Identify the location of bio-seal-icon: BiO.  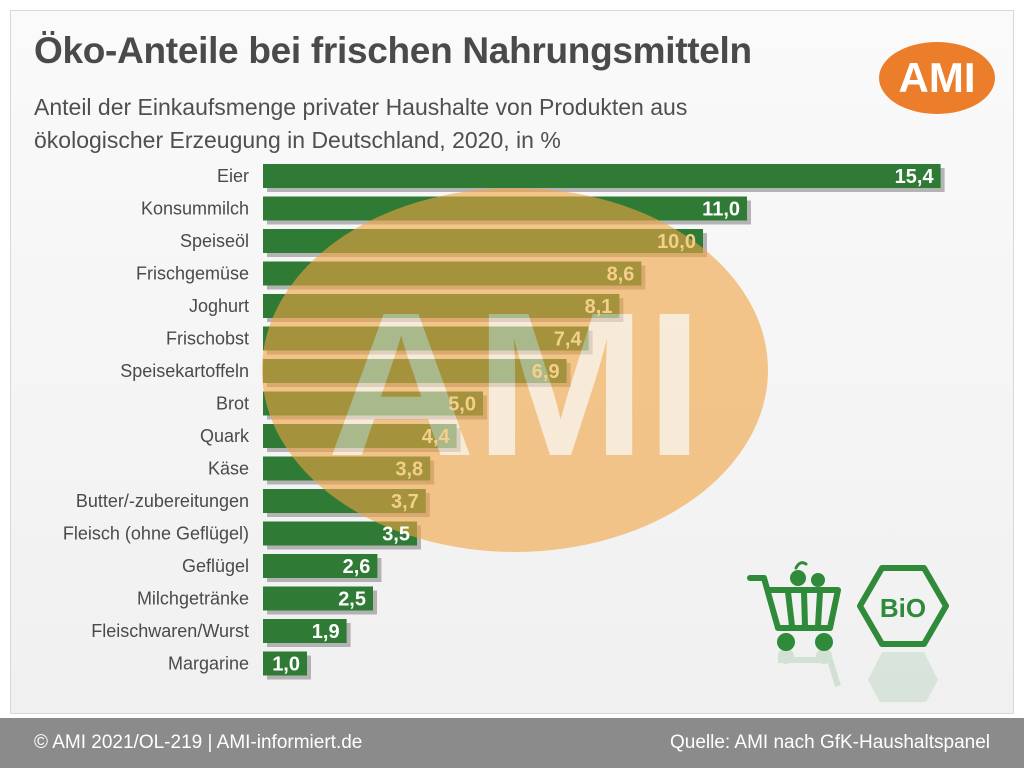
(903, 633).